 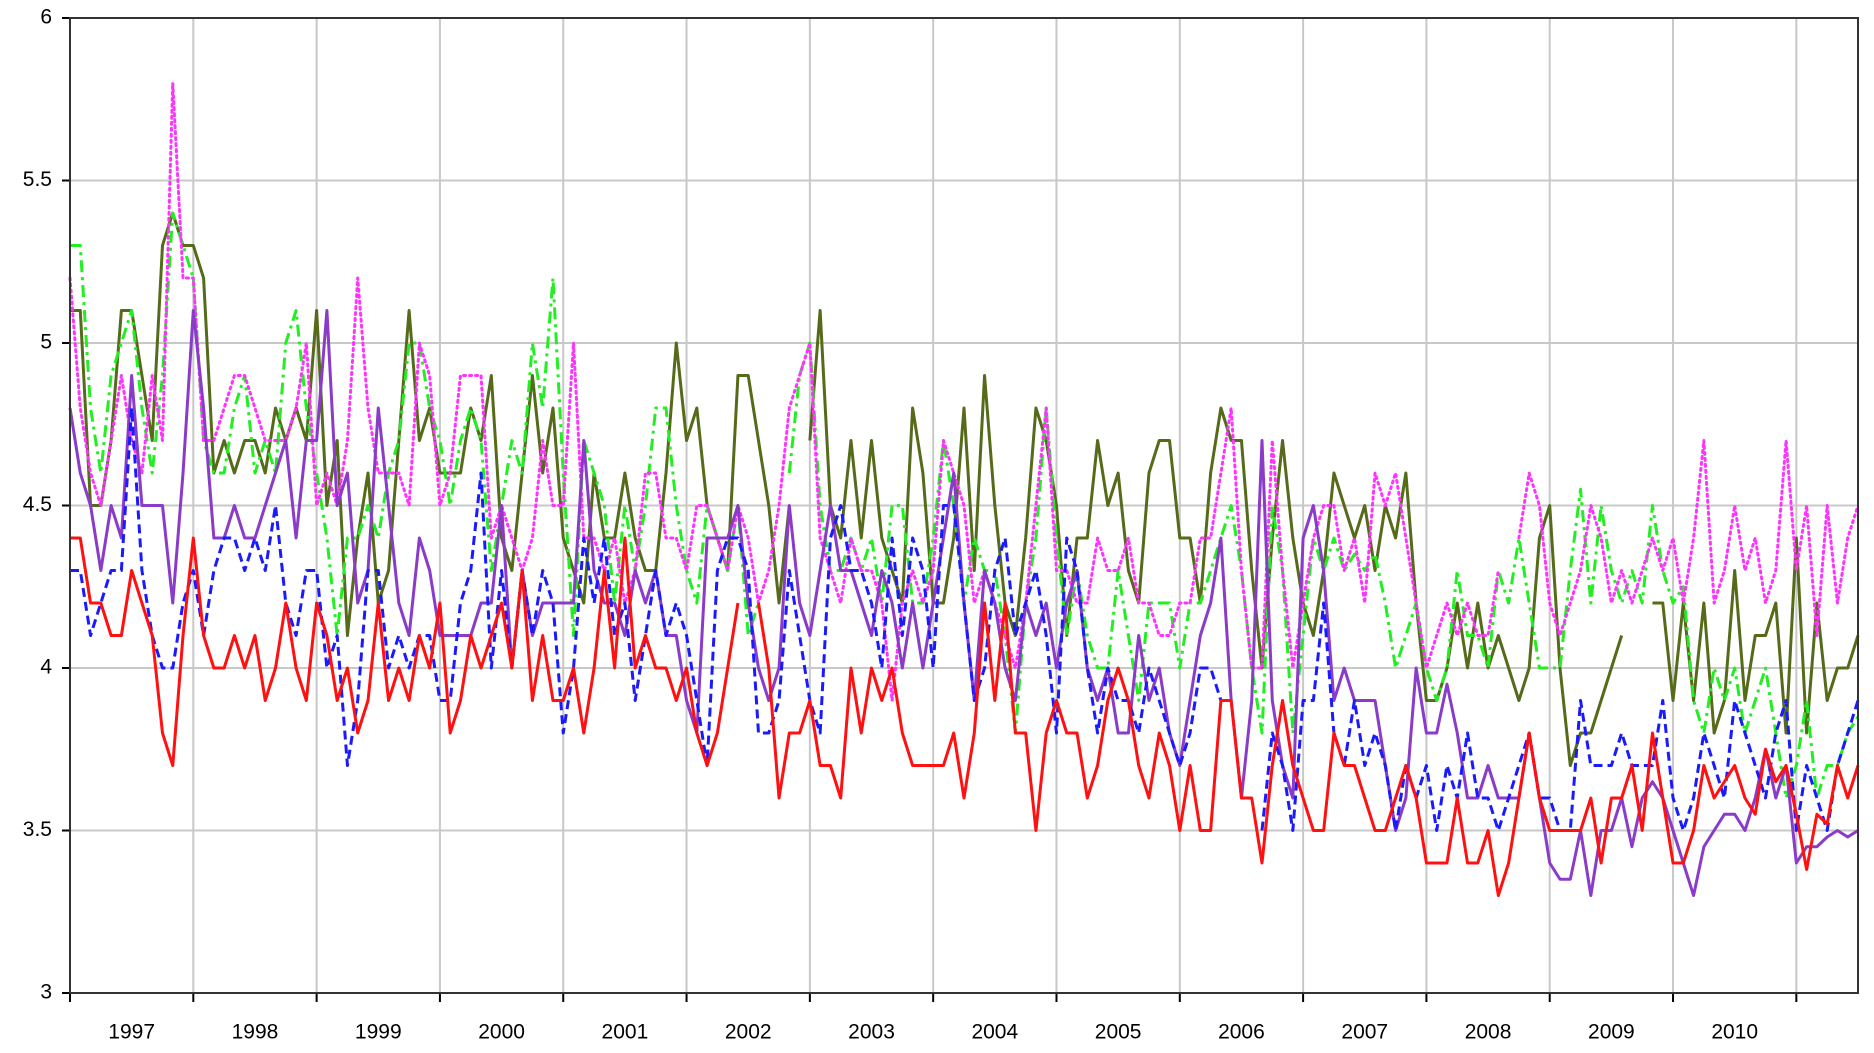 I want to click on x-tick-label: 2002, so click(x=748, y=1032).